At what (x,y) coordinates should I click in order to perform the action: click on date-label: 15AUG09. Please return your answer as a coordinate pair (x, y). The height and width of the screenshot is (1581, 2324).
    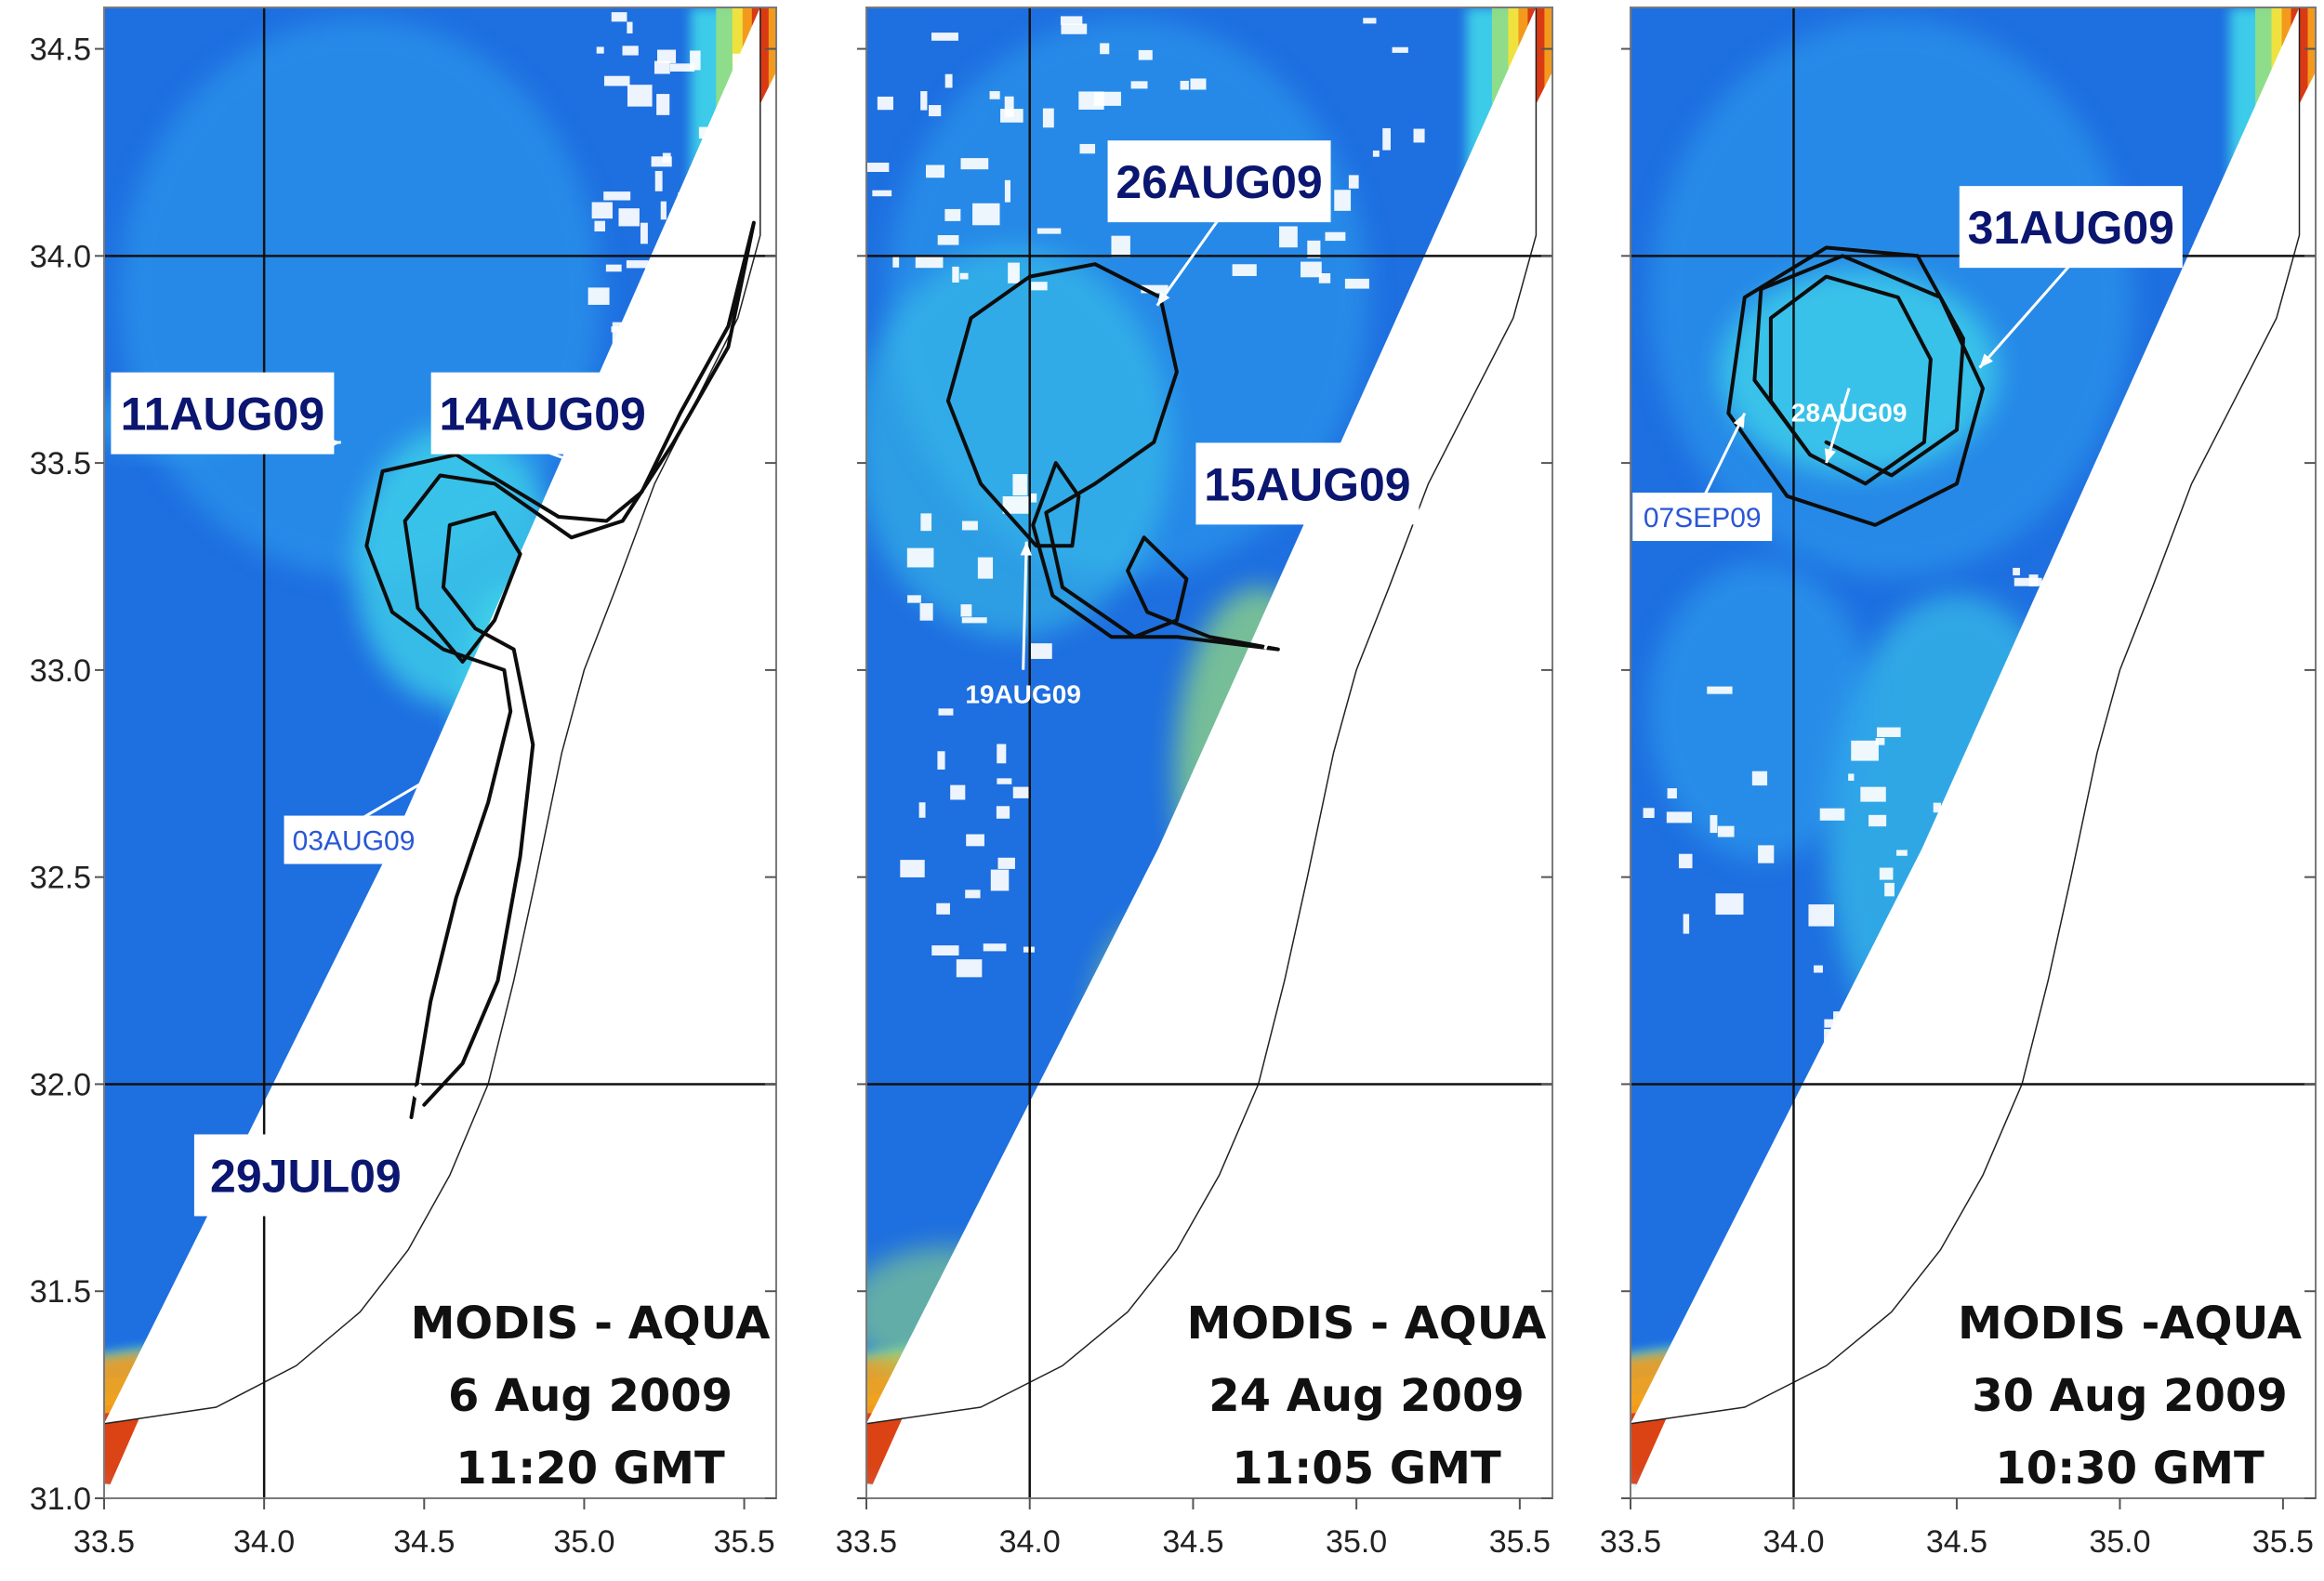
    Looking at the image, I should click on (1307, 546).